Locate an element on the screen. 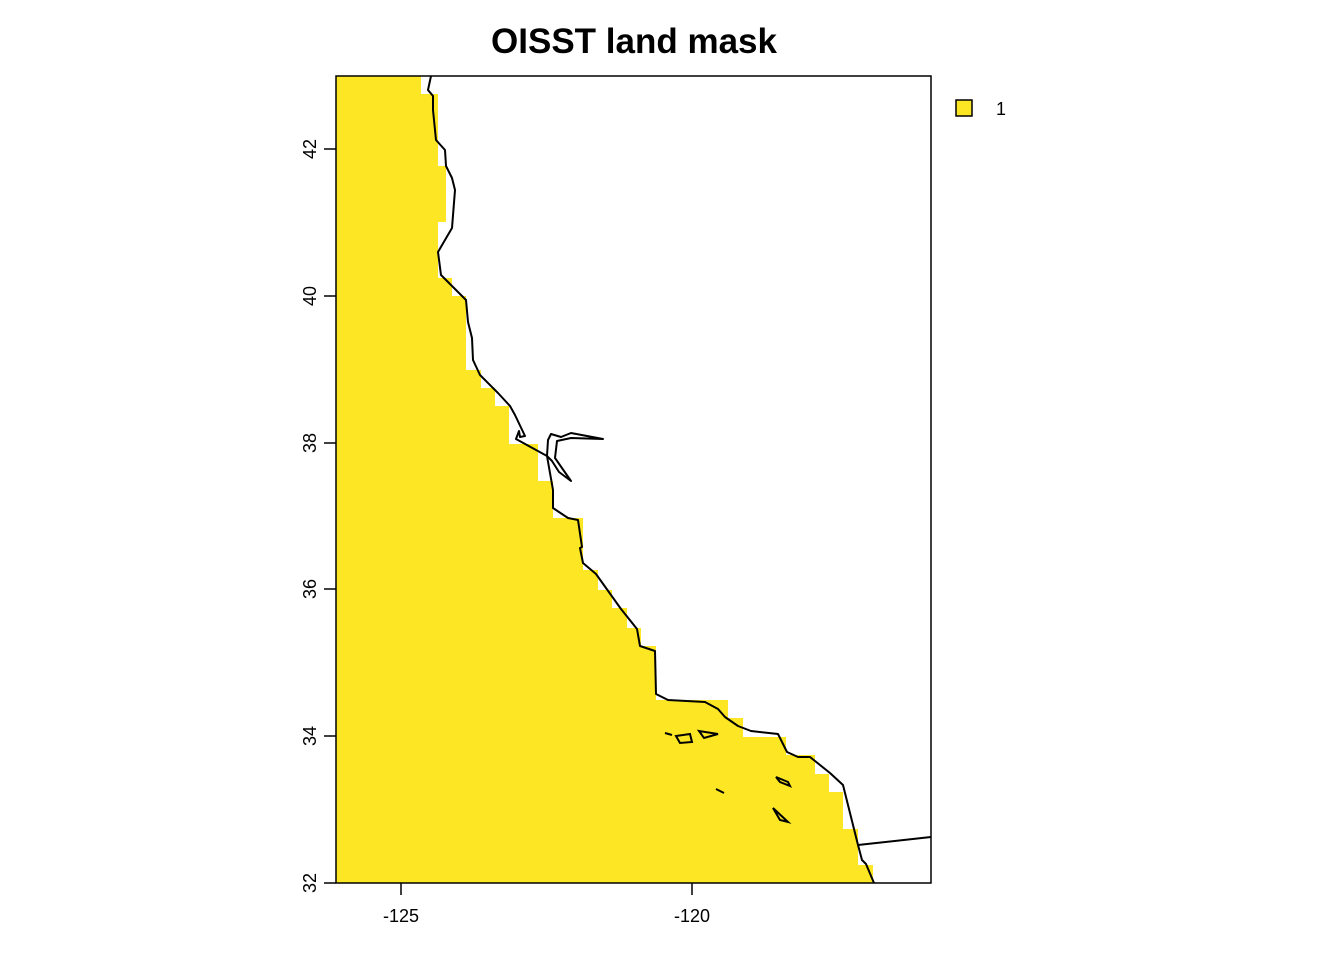 Image resolution: width=1344 pixels, height=960 pixels. legend: 1 is located at coordinates (980, 109).